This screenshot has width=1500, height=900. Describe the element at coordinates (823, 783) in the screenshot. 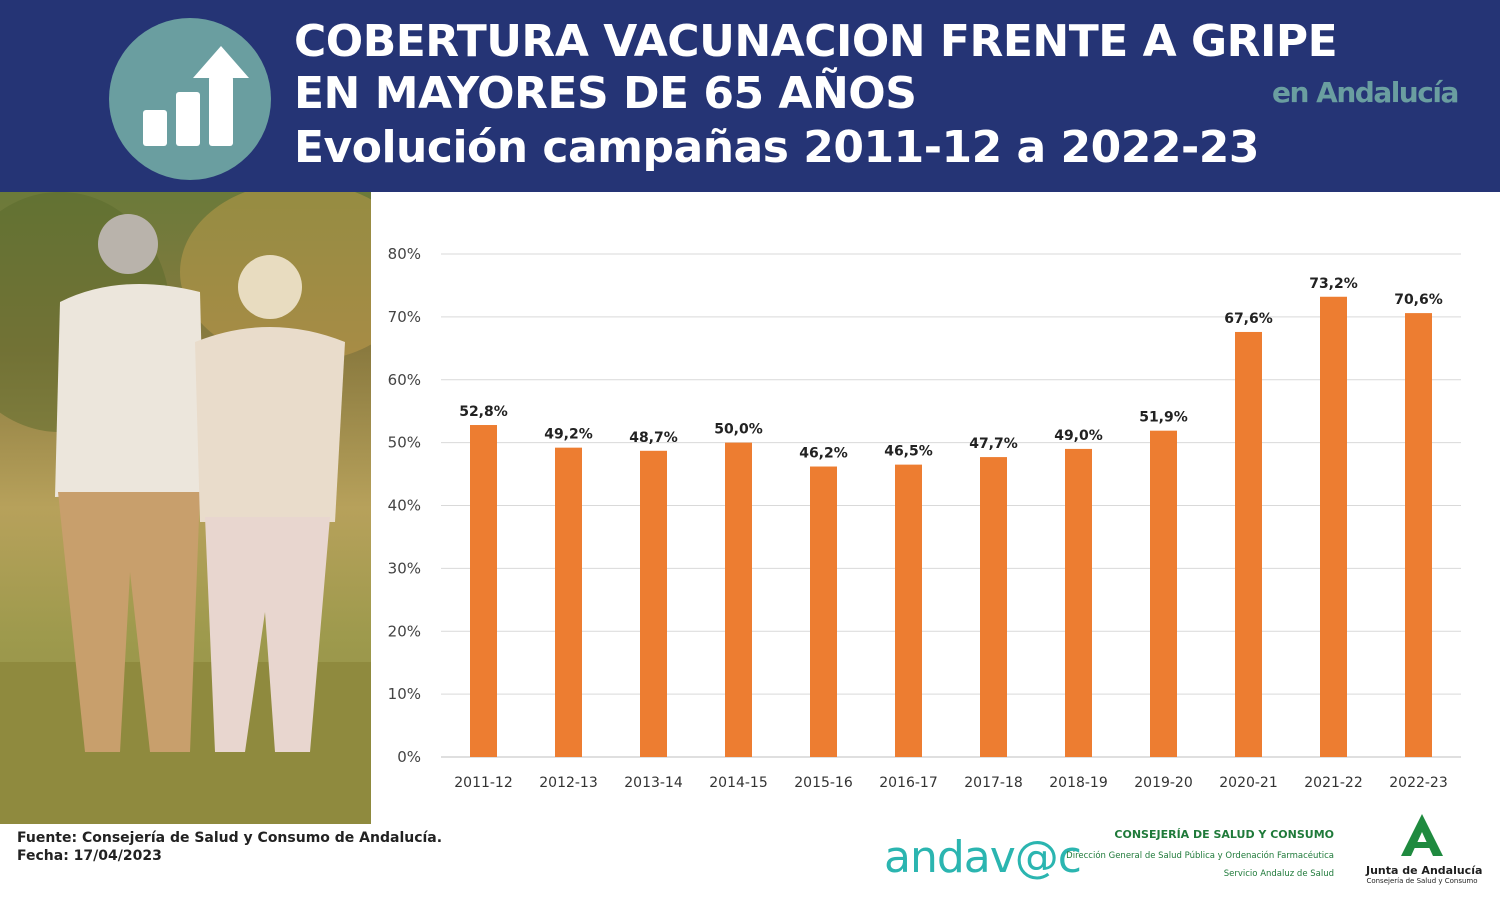

I see `x-tick-label: 2015-16` at that location.